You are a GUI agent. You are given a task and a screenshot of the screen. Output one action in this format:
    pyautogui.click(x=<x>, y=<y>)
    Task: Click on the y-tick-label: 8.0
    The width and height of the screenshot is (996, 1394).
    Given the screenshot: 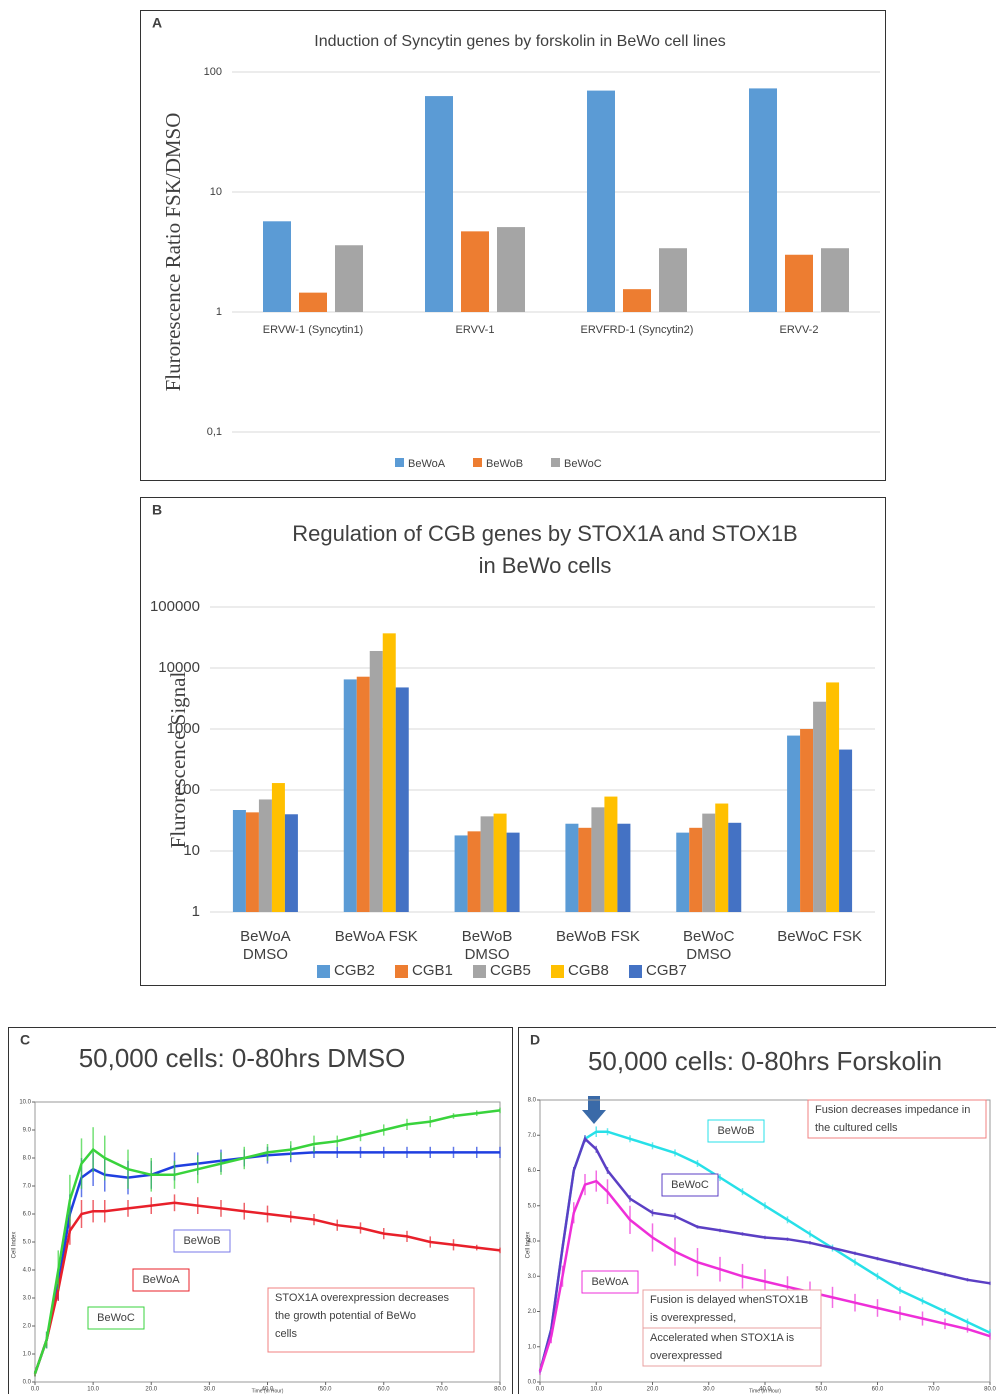 What is the action you would take?
    pyautogui.click(x=532, y=1101)
    